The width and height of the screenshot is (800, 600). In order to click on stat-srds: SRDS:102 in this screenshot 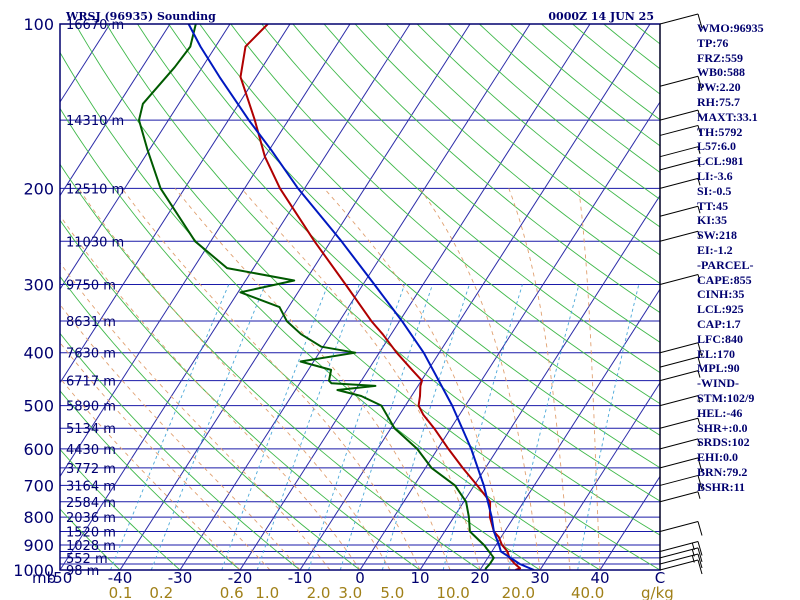, I will do `click(723, 442)`.